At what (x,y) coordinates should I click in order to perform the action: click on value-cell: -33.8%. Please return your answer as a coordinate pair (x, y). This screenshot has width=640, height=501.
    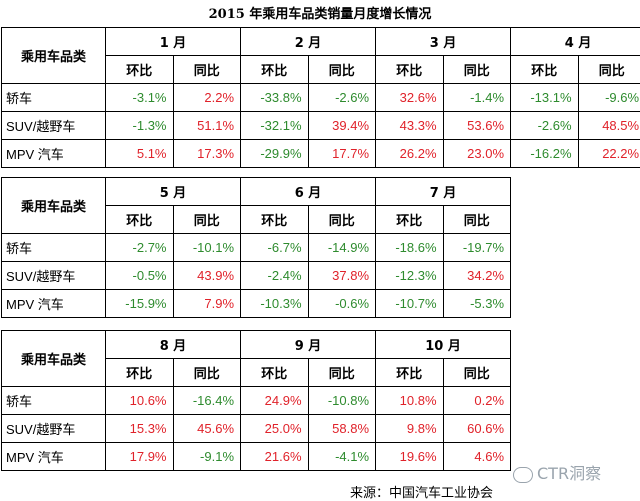
    Looking at the image, I should click on (275, 98).